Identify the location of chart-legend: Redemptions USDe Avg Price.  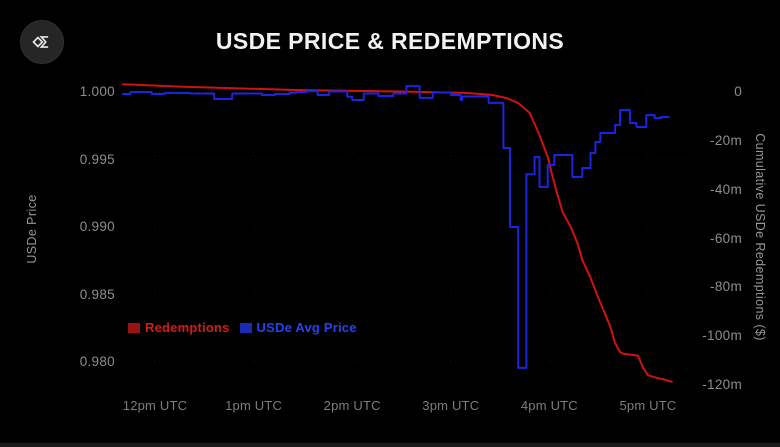
(242, 327).